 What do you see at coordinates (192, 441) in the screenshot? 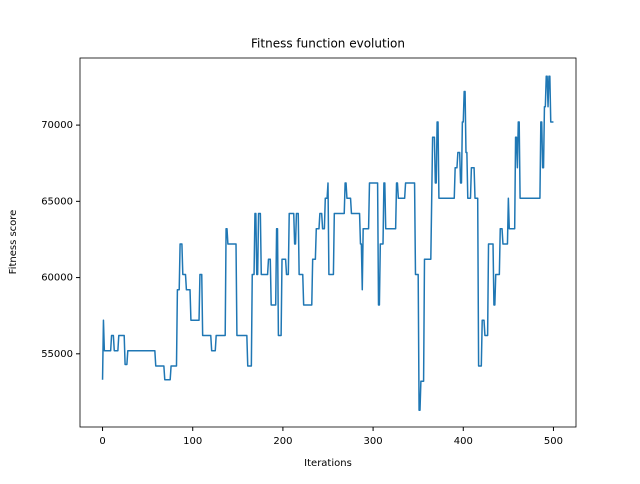
I see `x-tick-label: 100` at bounding box center [192, 441].